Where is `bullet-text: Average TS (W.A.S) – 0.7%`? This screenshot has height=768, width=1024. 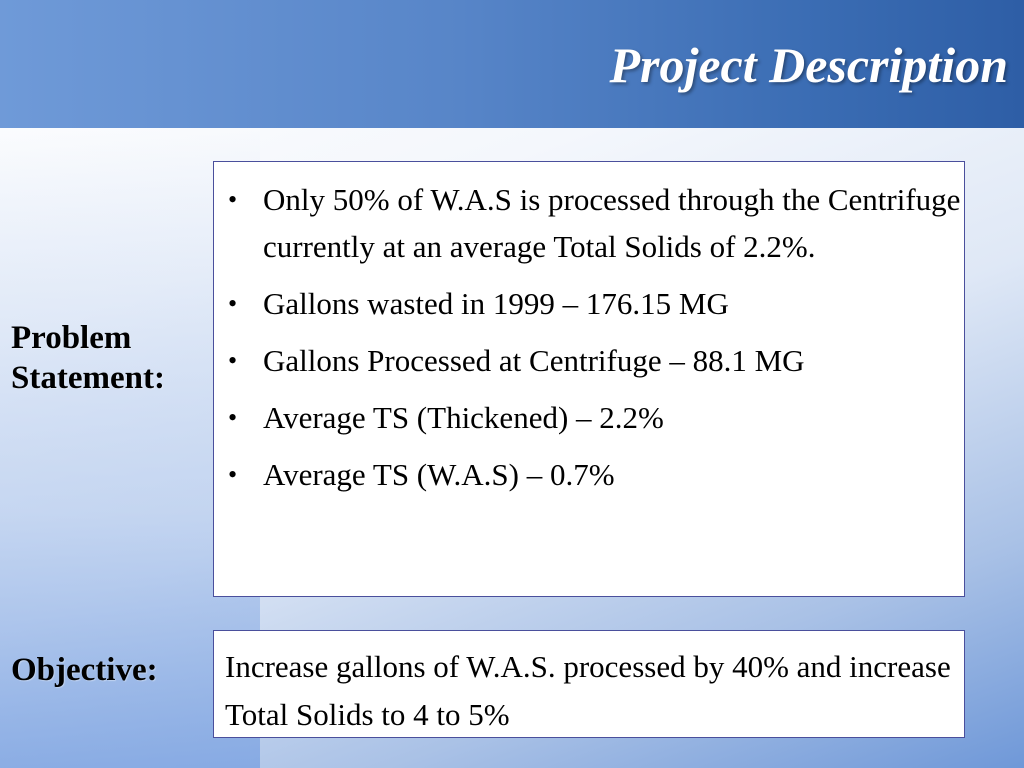 bullet-text: Average TS (W.A.S) – 0.7% is located at coordinates (439, 474).